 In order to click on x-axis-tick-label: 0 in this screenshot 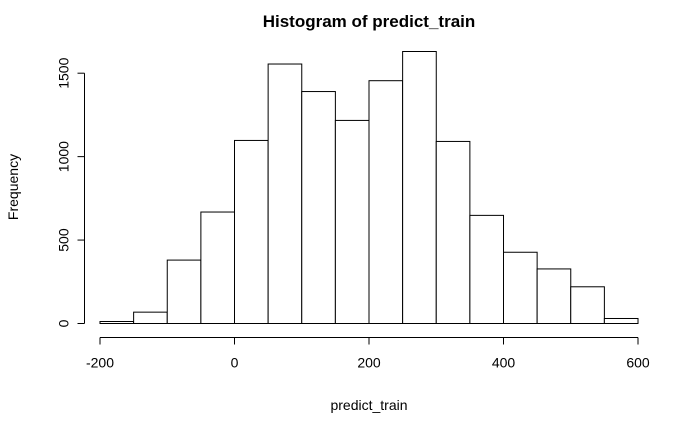, I will do `click(235, 363)`.